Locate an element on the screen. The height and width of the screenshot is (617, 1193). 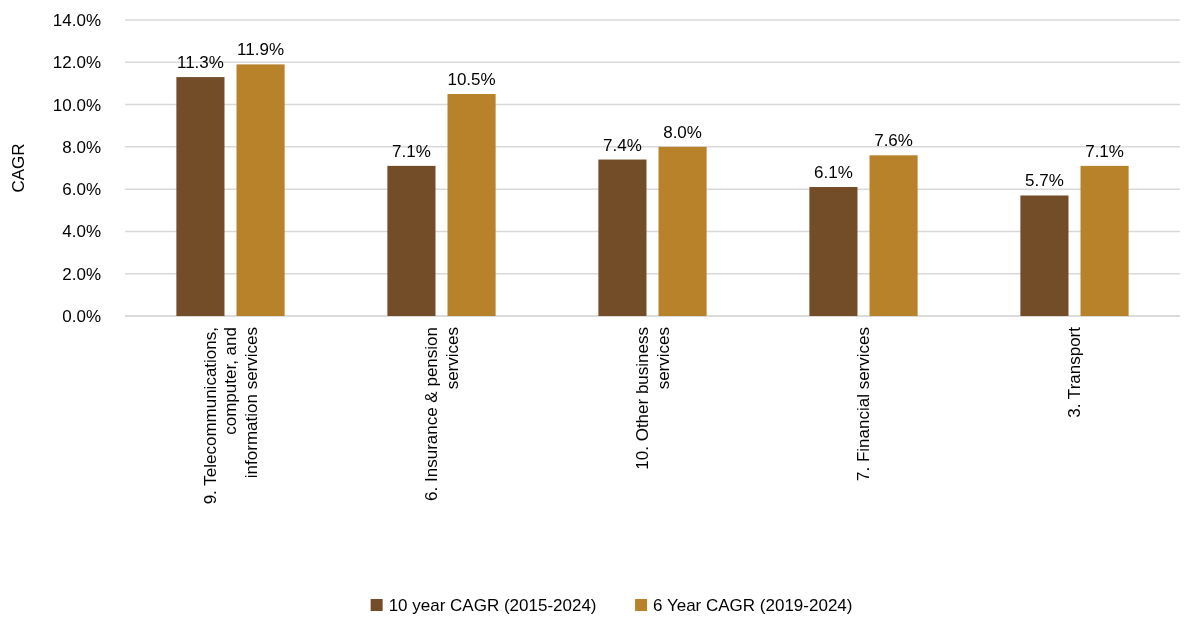
data-label: 7.4% is located at coordinates (622, 145).